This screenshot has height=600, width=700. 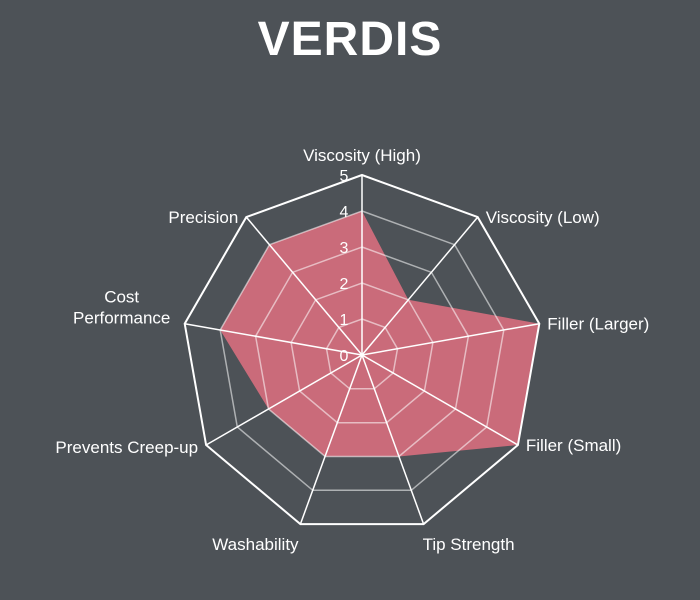 What do you see at coordinates (344, 248) in the screenshot?
I see `tick-label-3: 3` at bounding box center [344, 248].